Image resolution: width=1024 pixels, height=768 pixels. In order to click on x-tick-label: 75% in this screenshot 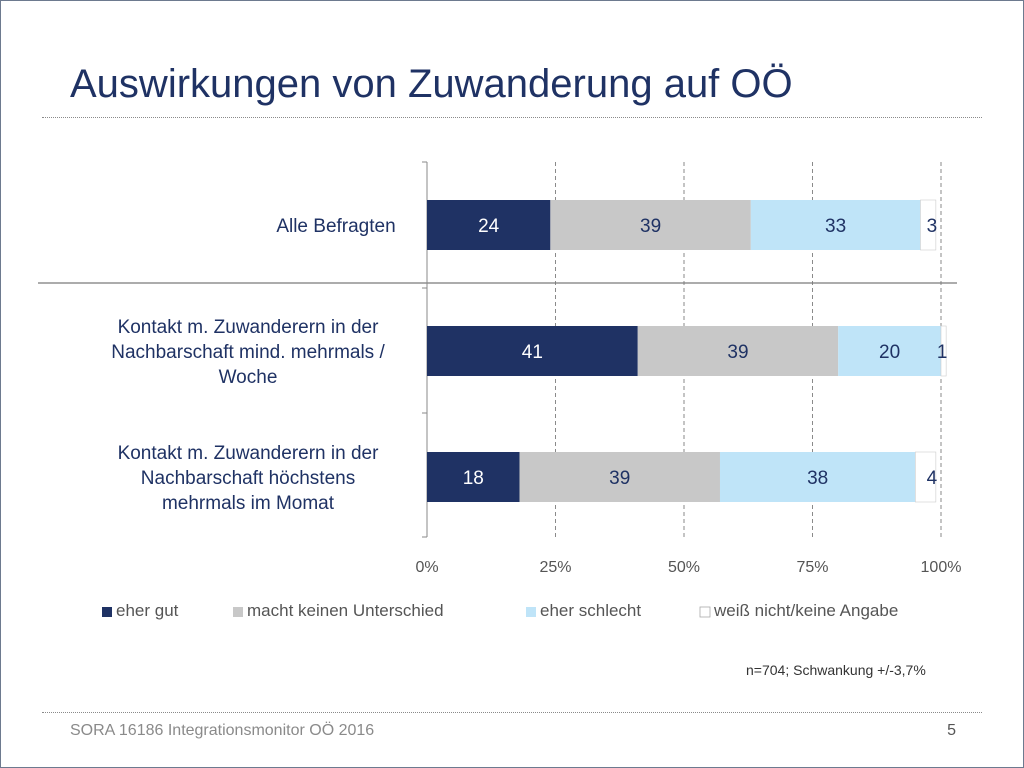, I will do `click(812, 567)`.